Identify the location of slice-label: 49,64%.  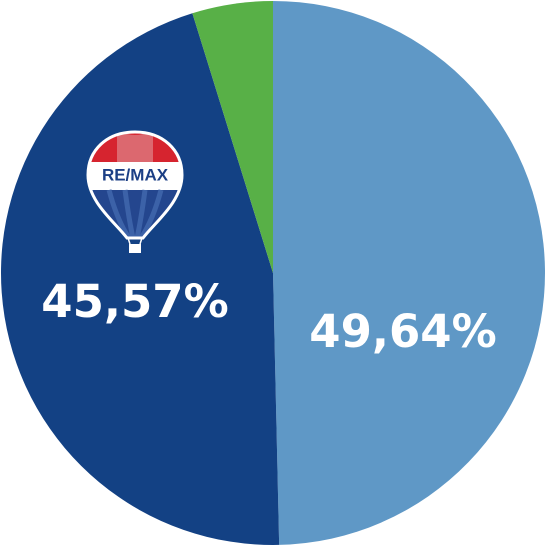
(402, 331).